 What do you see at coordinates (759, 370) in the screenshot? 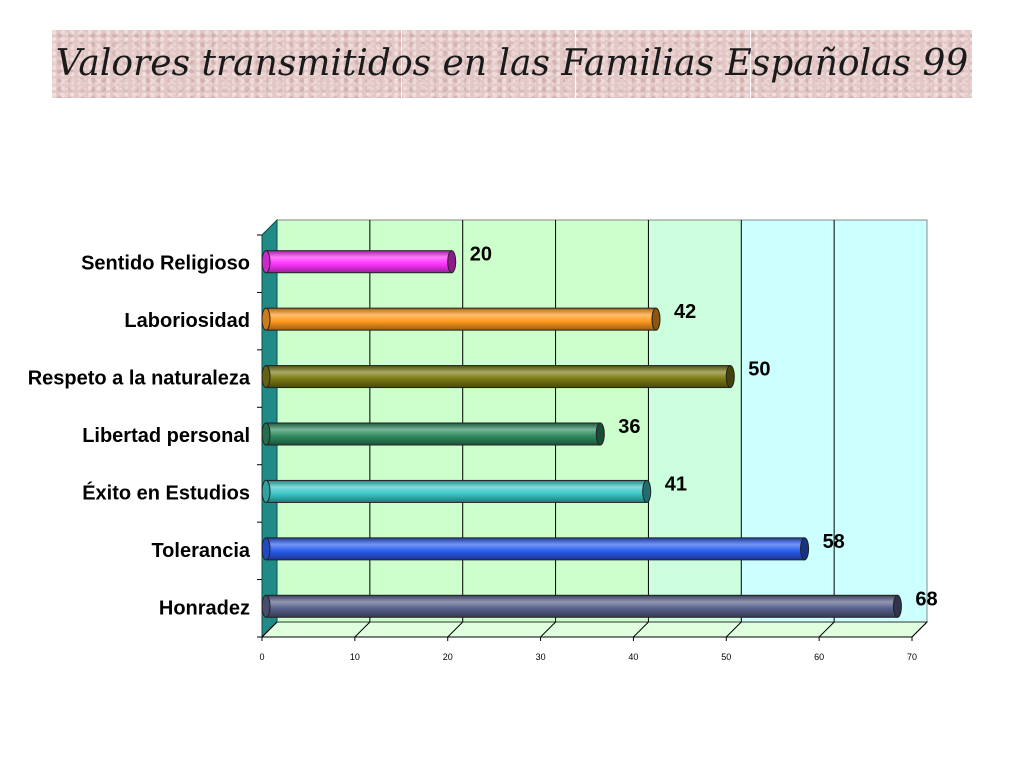
I see `value-label: 50` at bounding box center [759, 370].